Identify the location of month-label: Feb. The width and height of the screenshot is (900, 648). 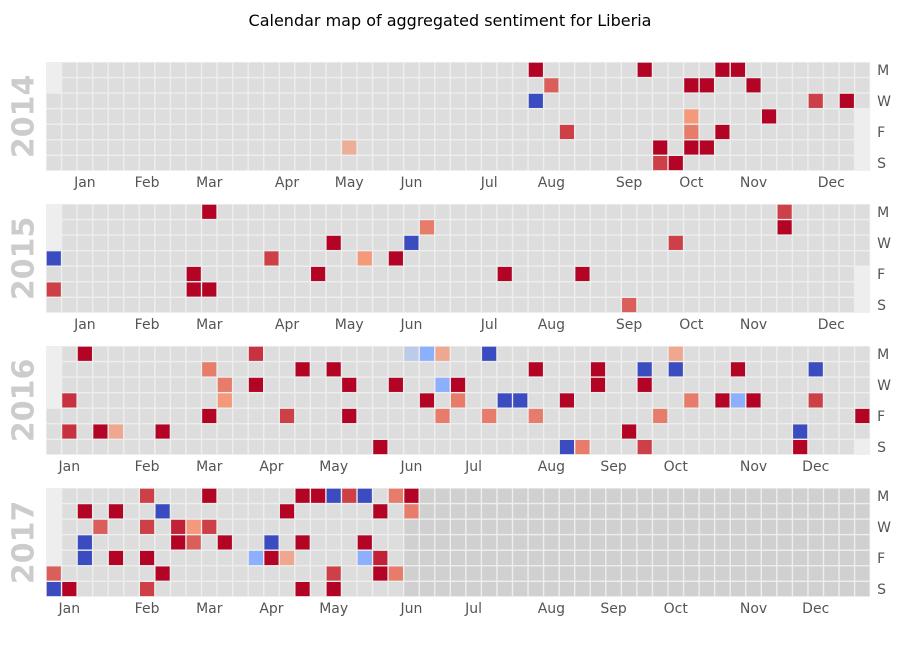
(147, 183).